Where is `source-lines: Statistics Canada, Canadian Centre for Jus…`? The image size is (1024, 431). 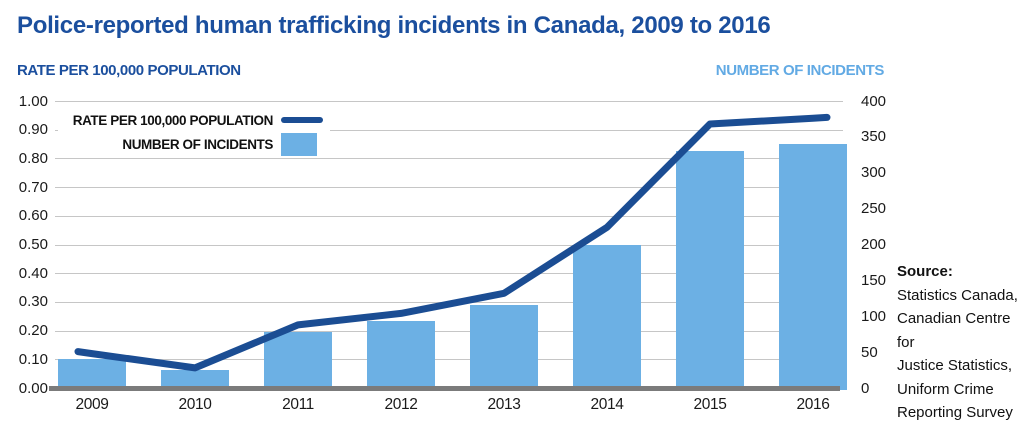
source-lines: Statistics Canada, Canadian Centre for Jus… is located at coordinates (960, 354).